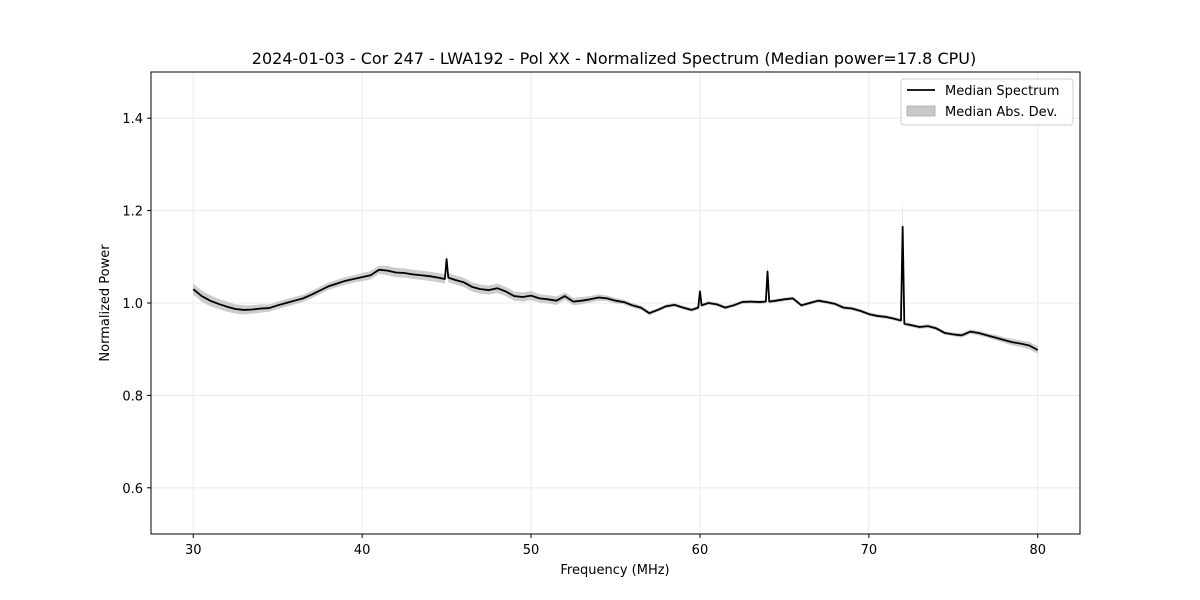 The width and height of the screenshot is (1200, 600). I want to click on legend-box, so click(987, 102).